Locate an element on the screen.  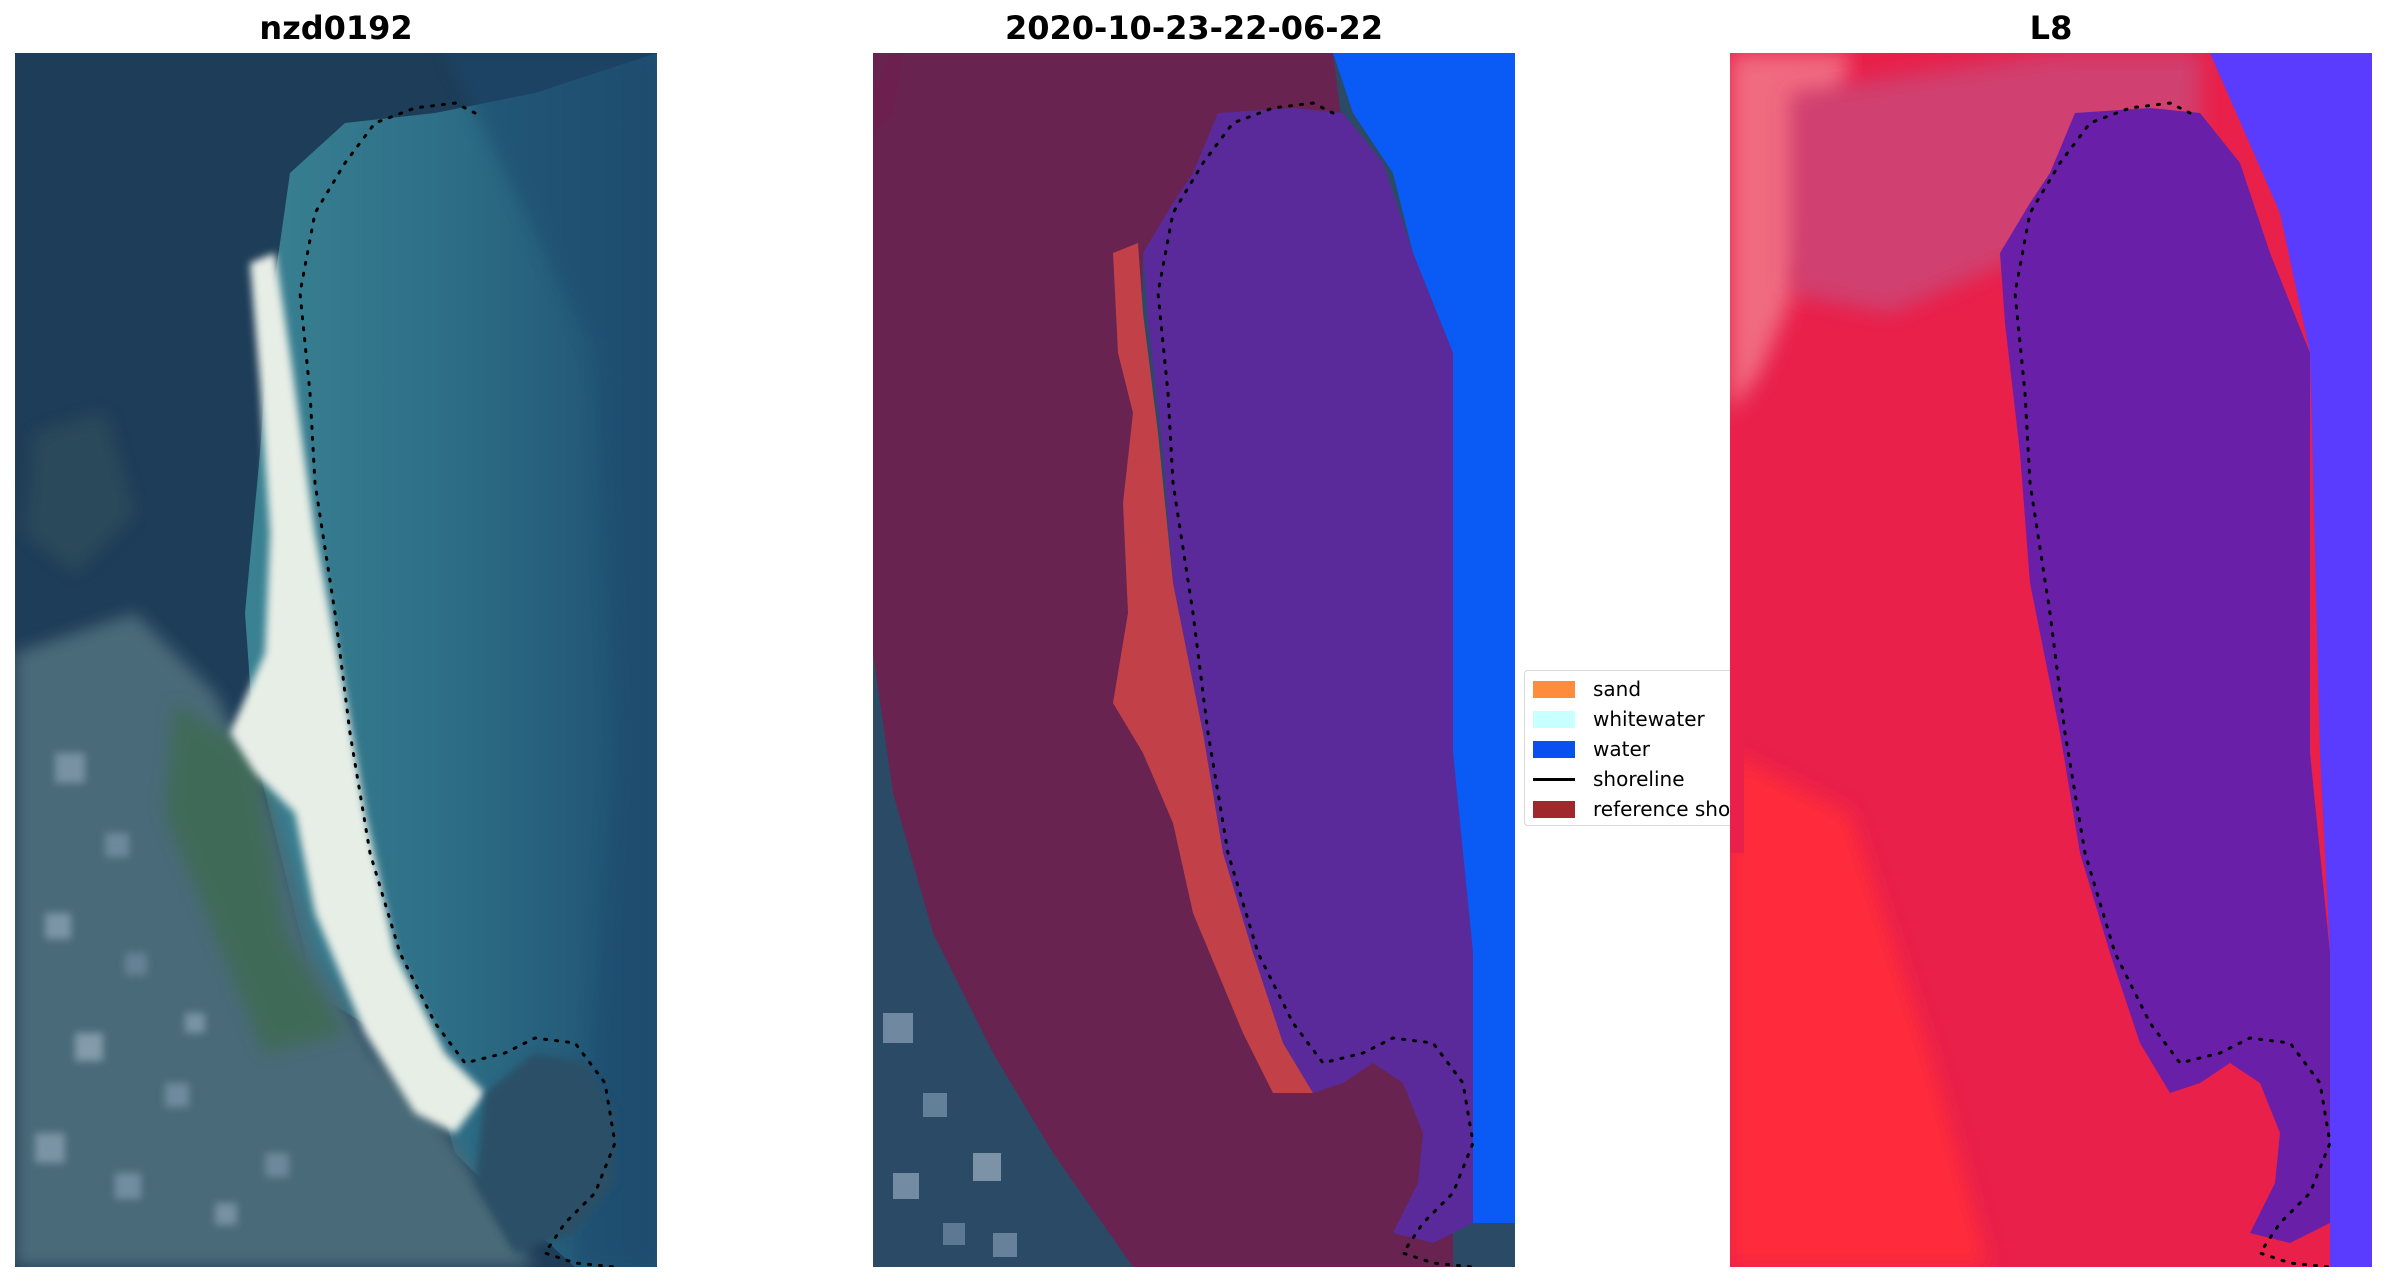
water-swatch is located at coordinates (1554, 749).